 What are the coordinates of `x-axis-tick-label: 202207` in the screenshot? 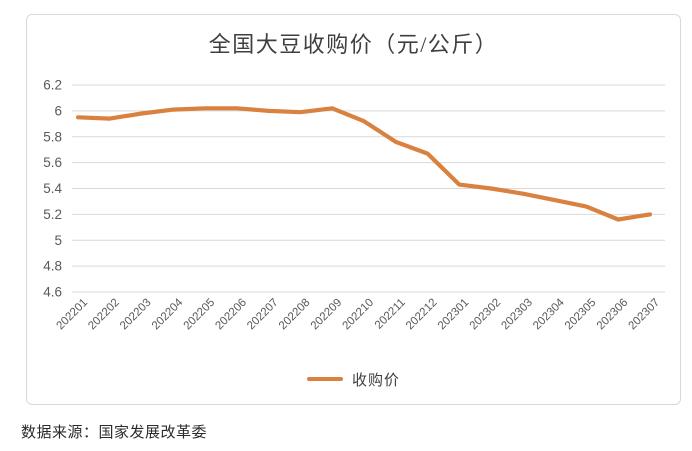 It's located at (263, 315).